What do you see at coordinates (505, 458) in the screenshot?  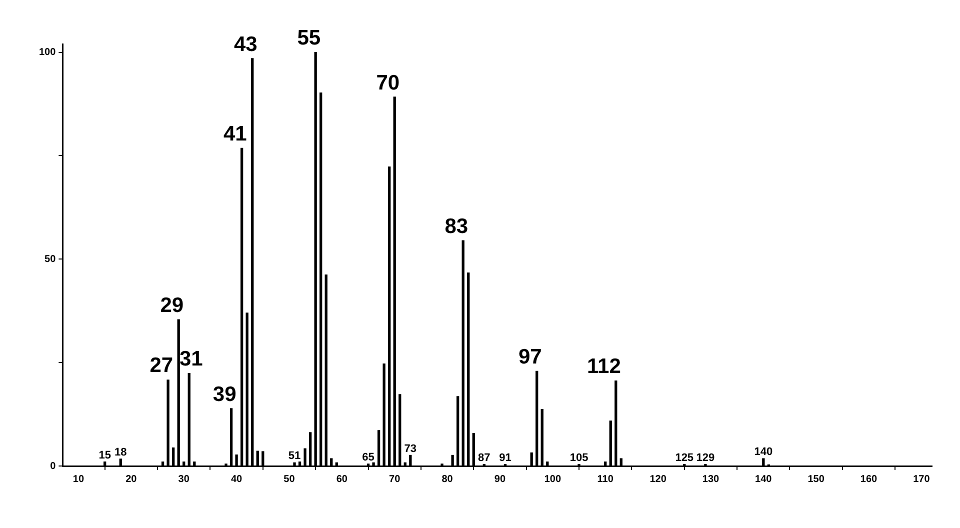 I see `annotation: 91` at bounding box center [505, 458].